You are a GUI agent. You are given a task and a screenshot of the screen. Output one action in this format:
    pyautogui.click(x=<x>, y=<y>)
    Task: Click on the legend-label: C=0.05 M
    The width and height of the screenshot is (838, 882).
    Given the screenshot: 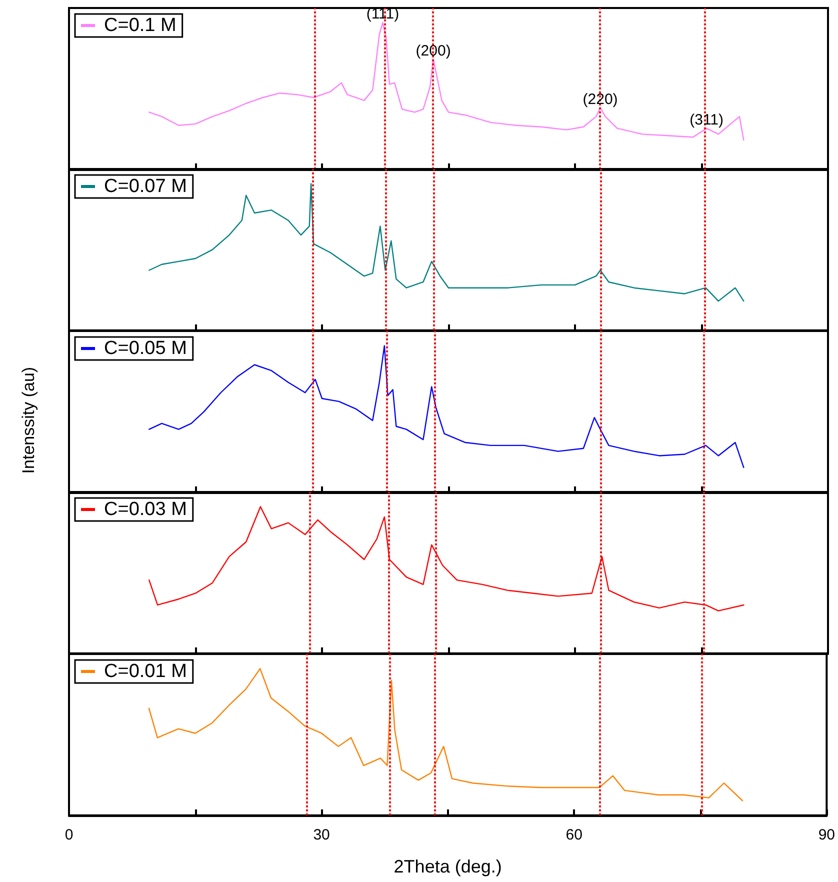 What is the action you would take?
    pyautogui.click(x=145, y=348)
    